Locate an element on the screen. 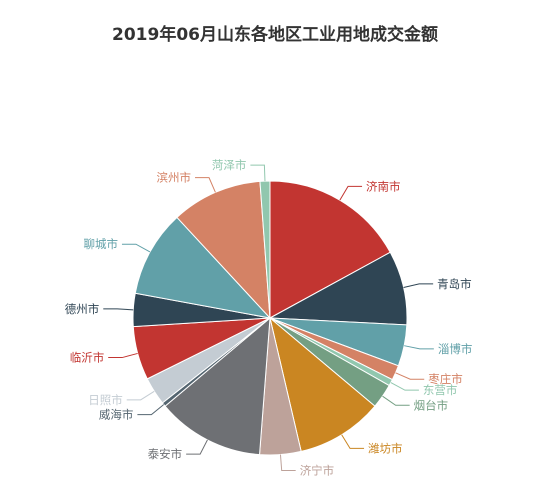  slice-16-label-line is located at coordinates (258, 173).